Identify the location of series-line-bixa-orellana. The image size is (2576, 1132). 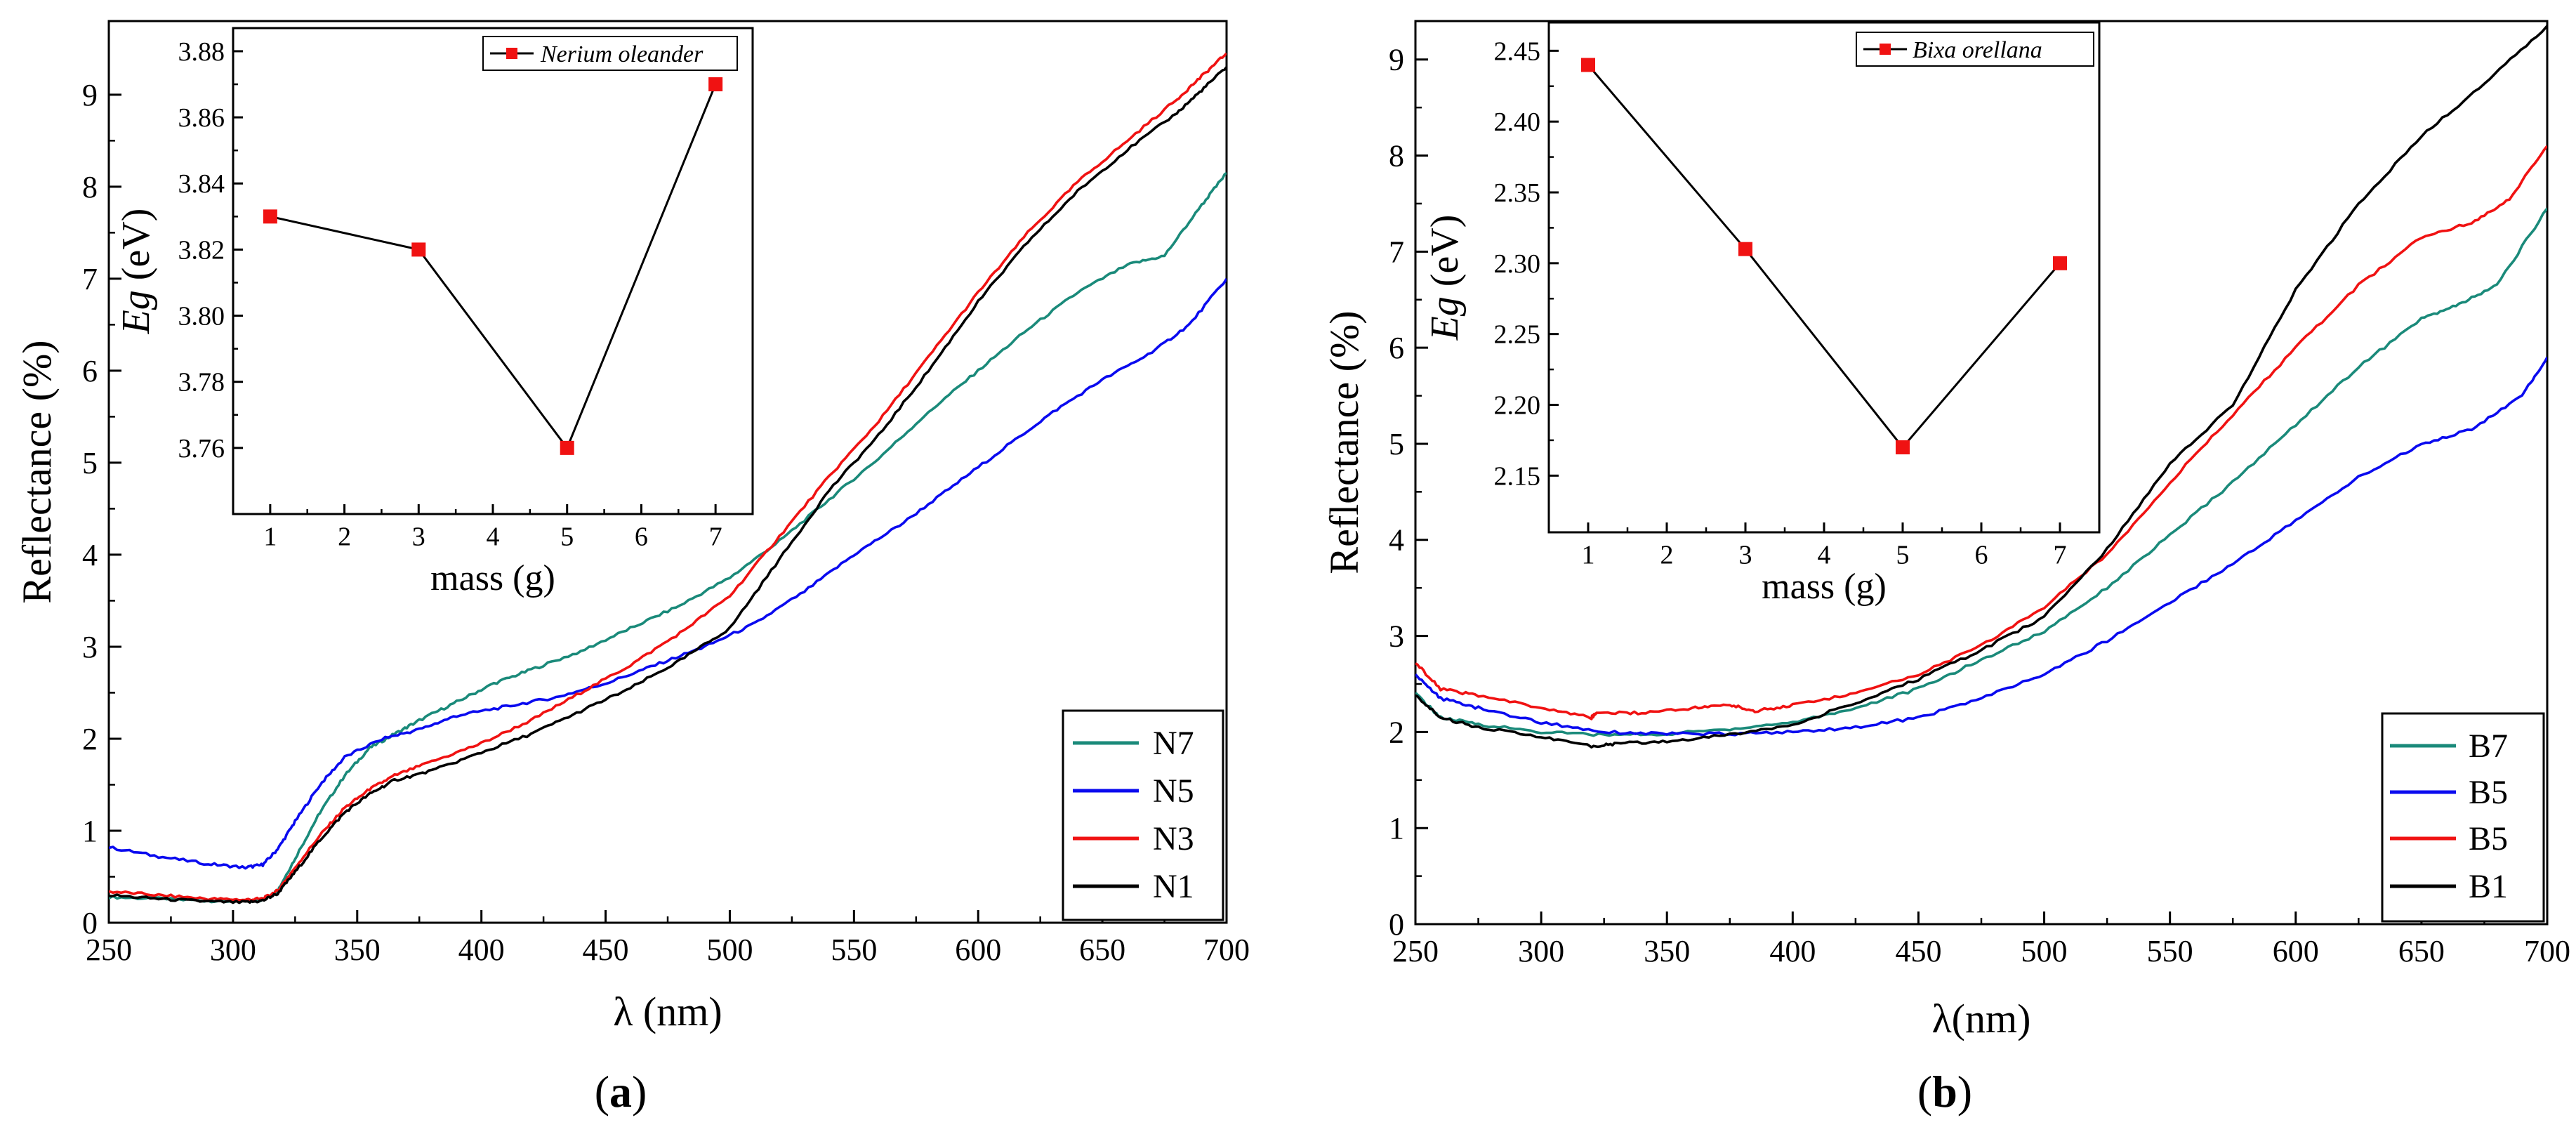
(1824, 256).